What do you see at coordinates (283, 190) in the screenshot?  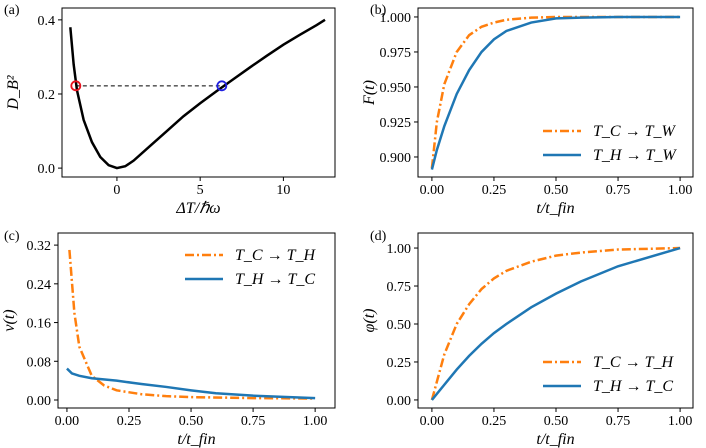 I see `x-tick-label: 10` at bounding box center [283, 190].